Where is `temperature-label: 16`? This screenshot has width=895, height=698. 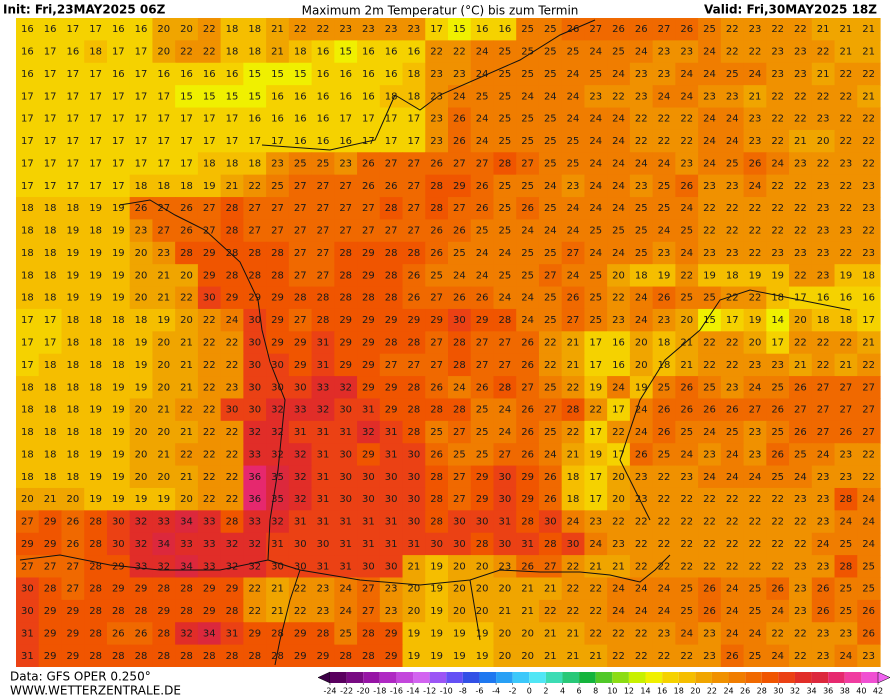 temperature-label: 16 is located at coordinates (232, 74).